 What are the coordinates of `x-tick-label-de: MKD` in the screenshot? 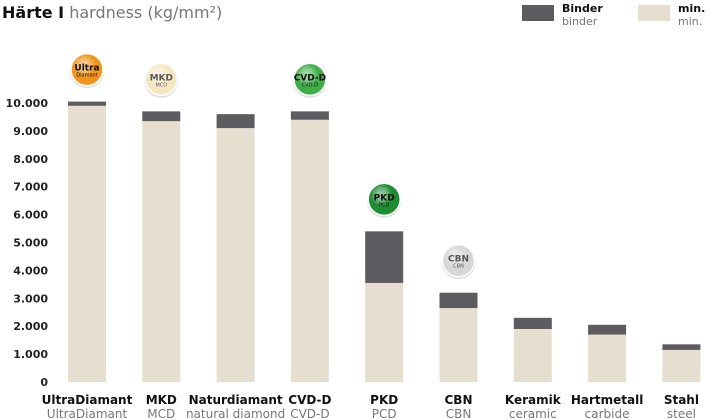 It's located at (161, 400).